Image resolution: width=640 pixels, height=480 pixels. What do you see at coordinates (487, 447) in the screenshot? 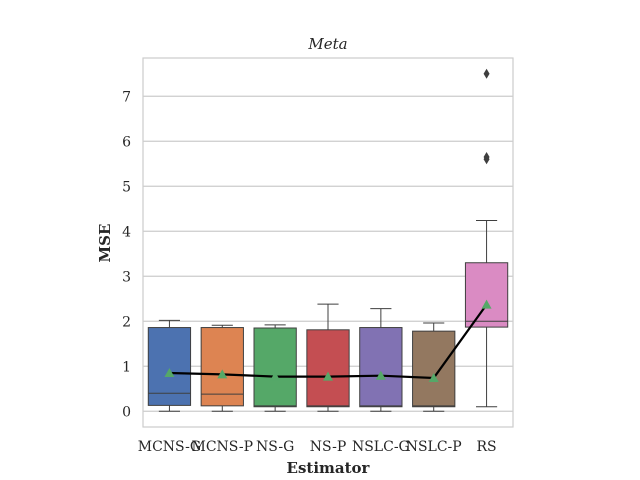
I see `x-tick-label: RS` at bounding box center [487, 447].